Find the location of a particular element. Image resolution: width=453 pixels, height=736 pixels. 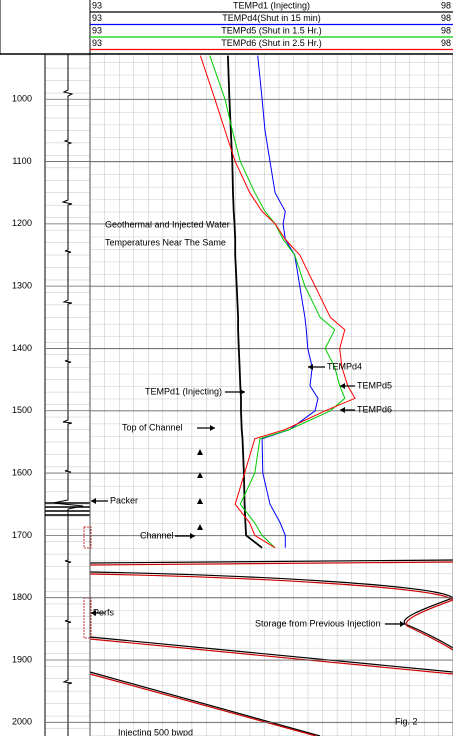

legend-entry: TEMPd6 (Shut in 2.5 Hr.) is located at coordinates (271, 43).